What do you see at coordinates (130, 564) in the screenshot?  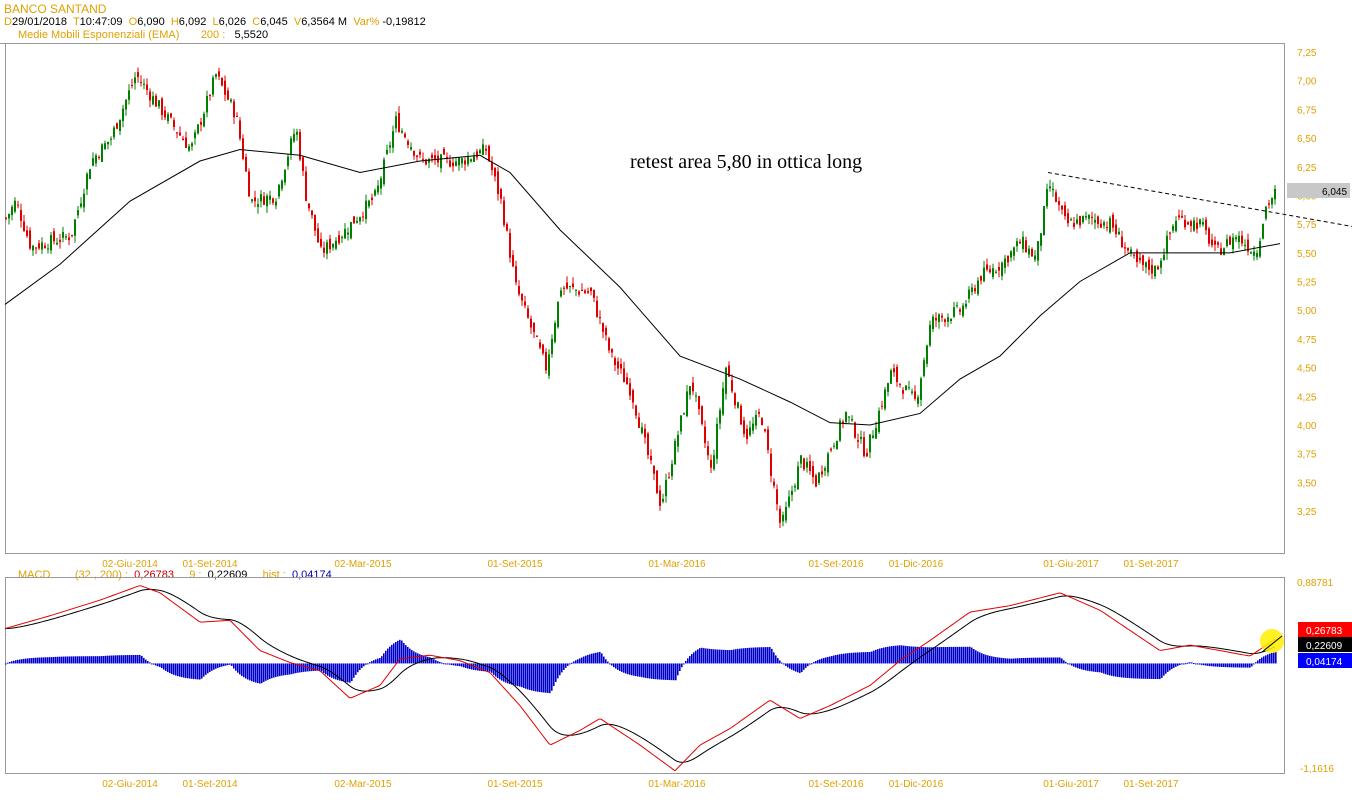 I see `date-tick-label: 02-Giu-2014` at bounding box center [130, 564].